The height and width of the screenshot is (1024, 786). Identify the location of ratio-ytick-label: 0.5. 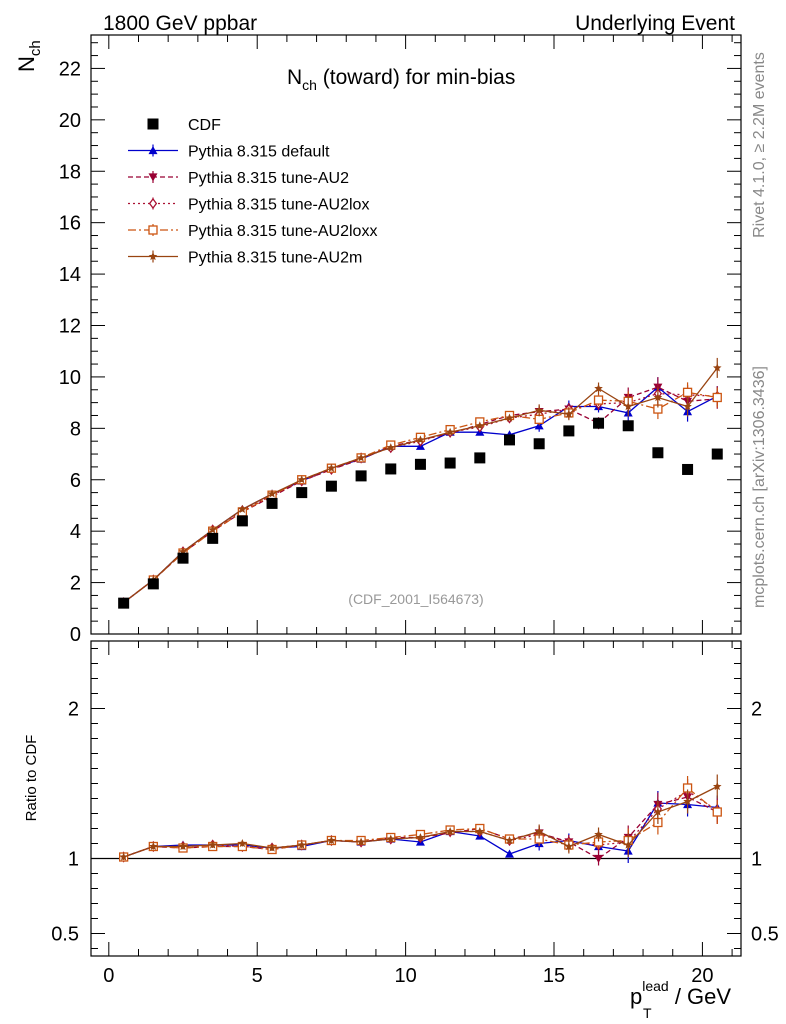
(65, 935).